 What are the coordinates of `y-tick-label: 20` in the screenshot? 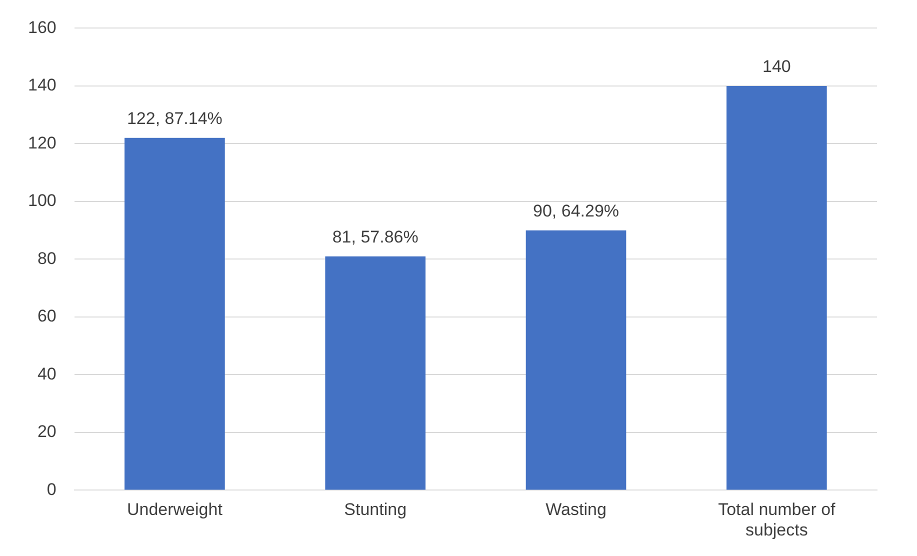 It's located at (46, 432).